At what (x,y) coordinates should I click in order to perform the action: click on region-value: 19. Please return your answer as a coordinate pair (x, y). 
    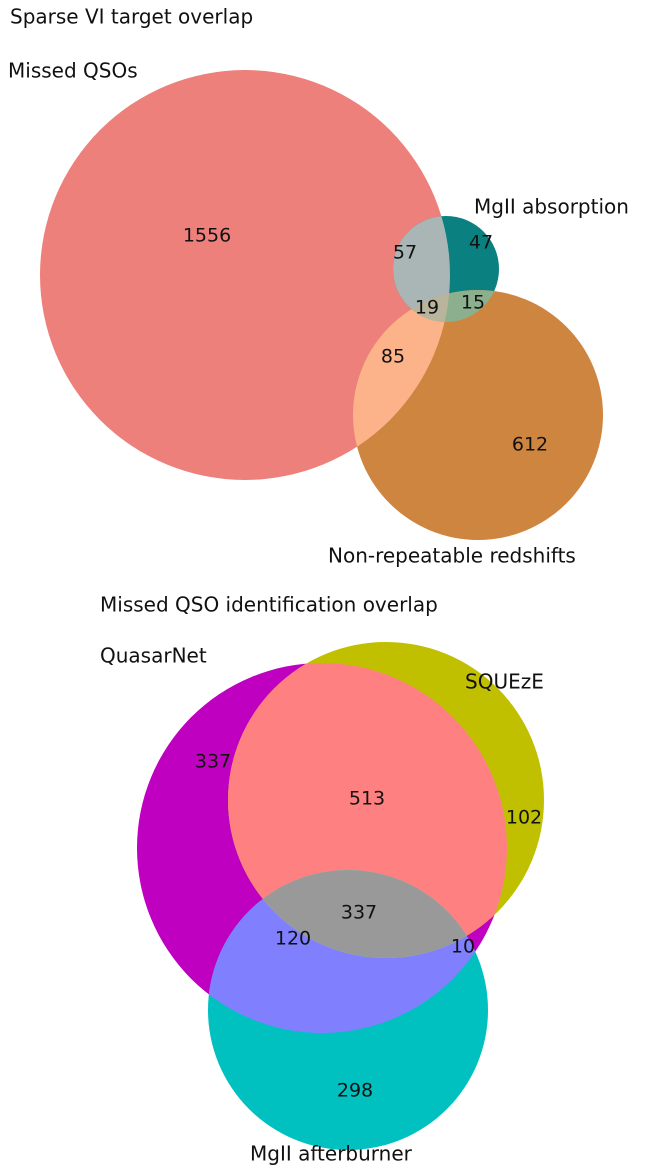
    Looking at the image, I should click on (427, 308).